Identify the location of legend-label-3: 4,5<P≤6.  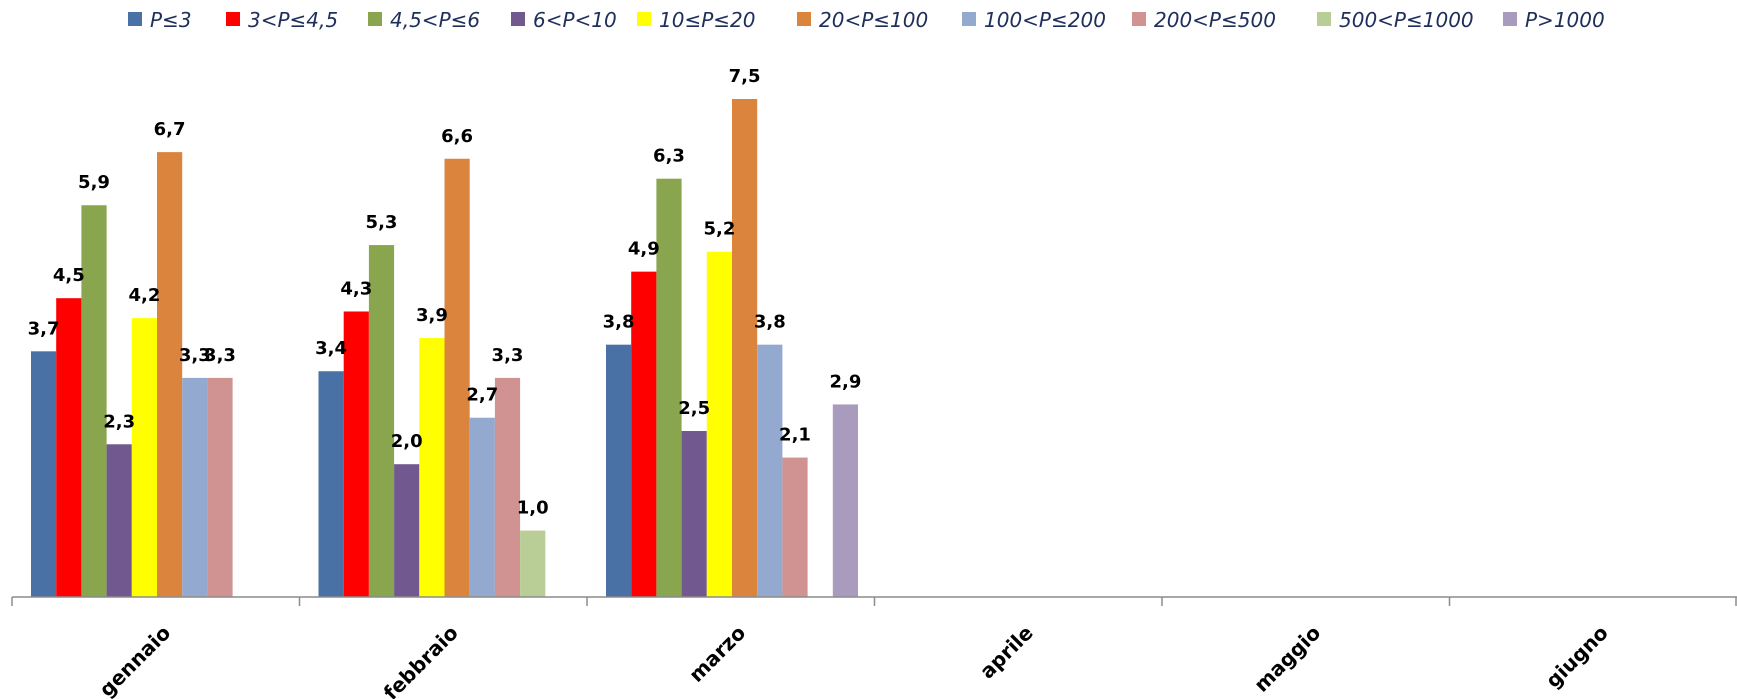
(435, 20).